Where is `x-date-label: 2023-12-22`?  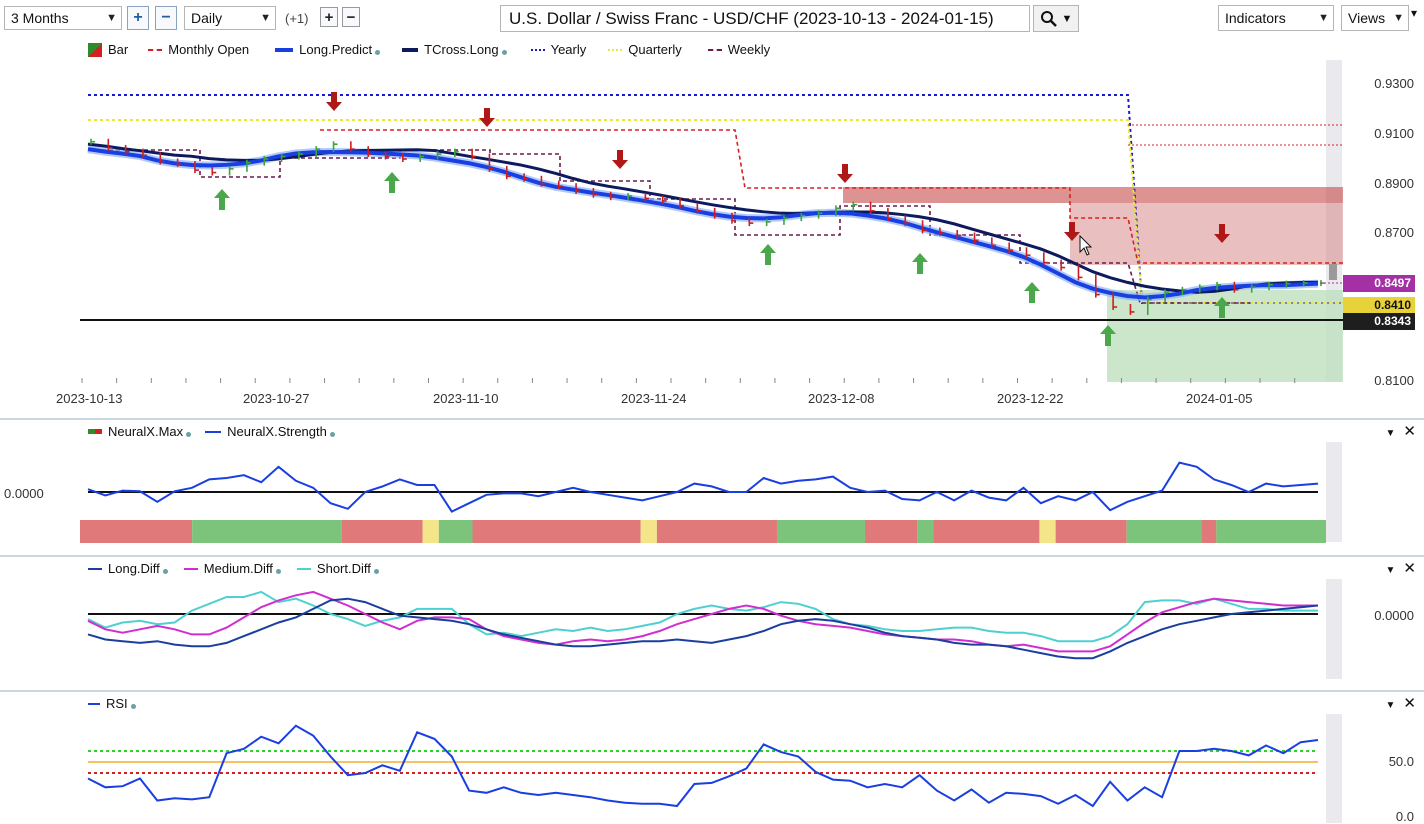 x-date-label: 2023-12-22 is located at coordinates (1030, 398).